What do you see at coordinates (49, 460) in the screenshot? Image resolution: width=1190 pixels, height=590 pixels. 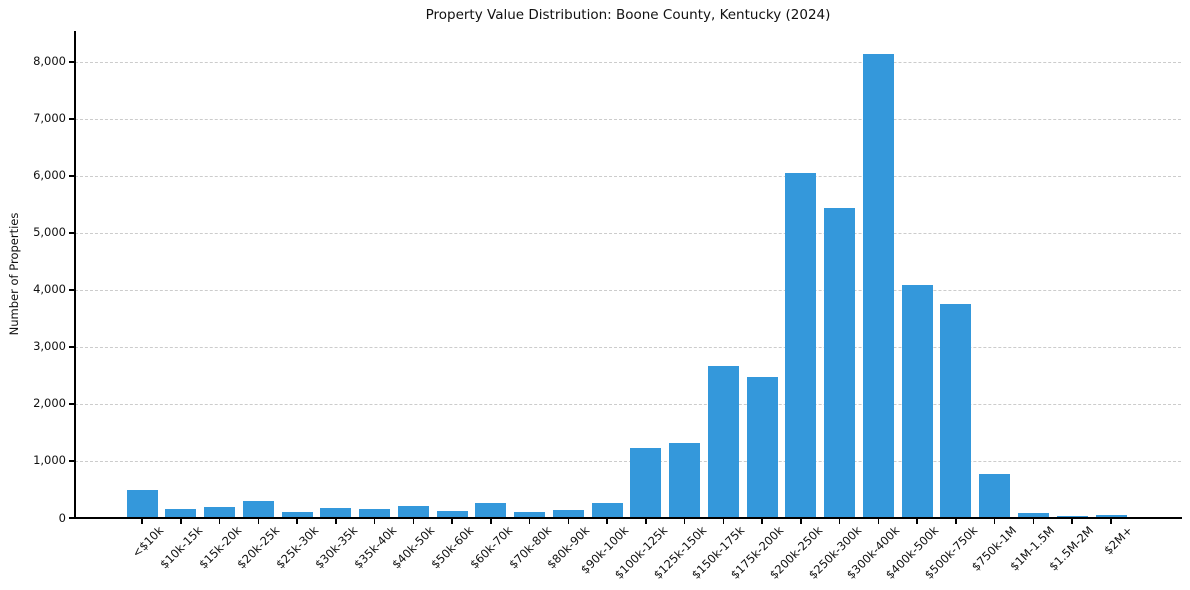 I see `y-tick-label: 1,000` at bounding box center [49, 460].